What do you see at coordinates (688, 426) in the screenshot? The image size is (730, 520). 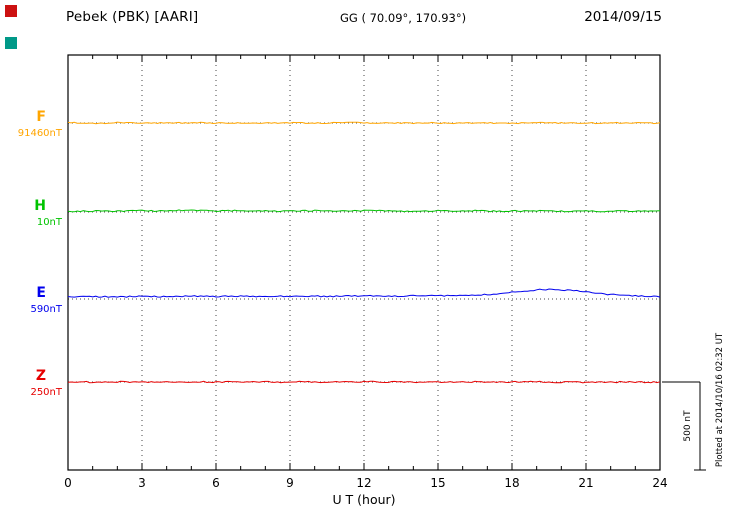 I see `scale-bar-label: 500 nT` at bounding box center [688, 426].